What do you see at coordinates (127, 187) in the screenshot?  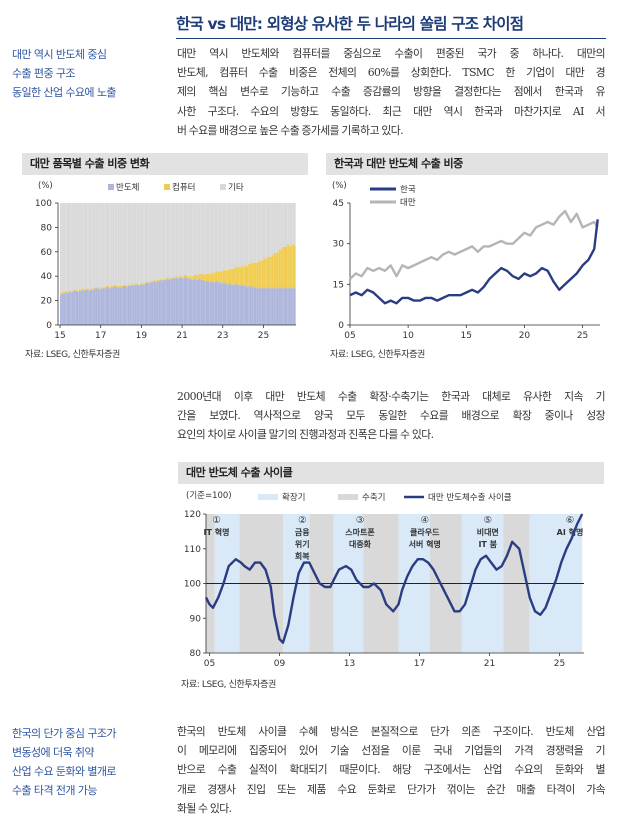 I see `chart1-legend-label: 반도체` at bounding box center [127, 187].